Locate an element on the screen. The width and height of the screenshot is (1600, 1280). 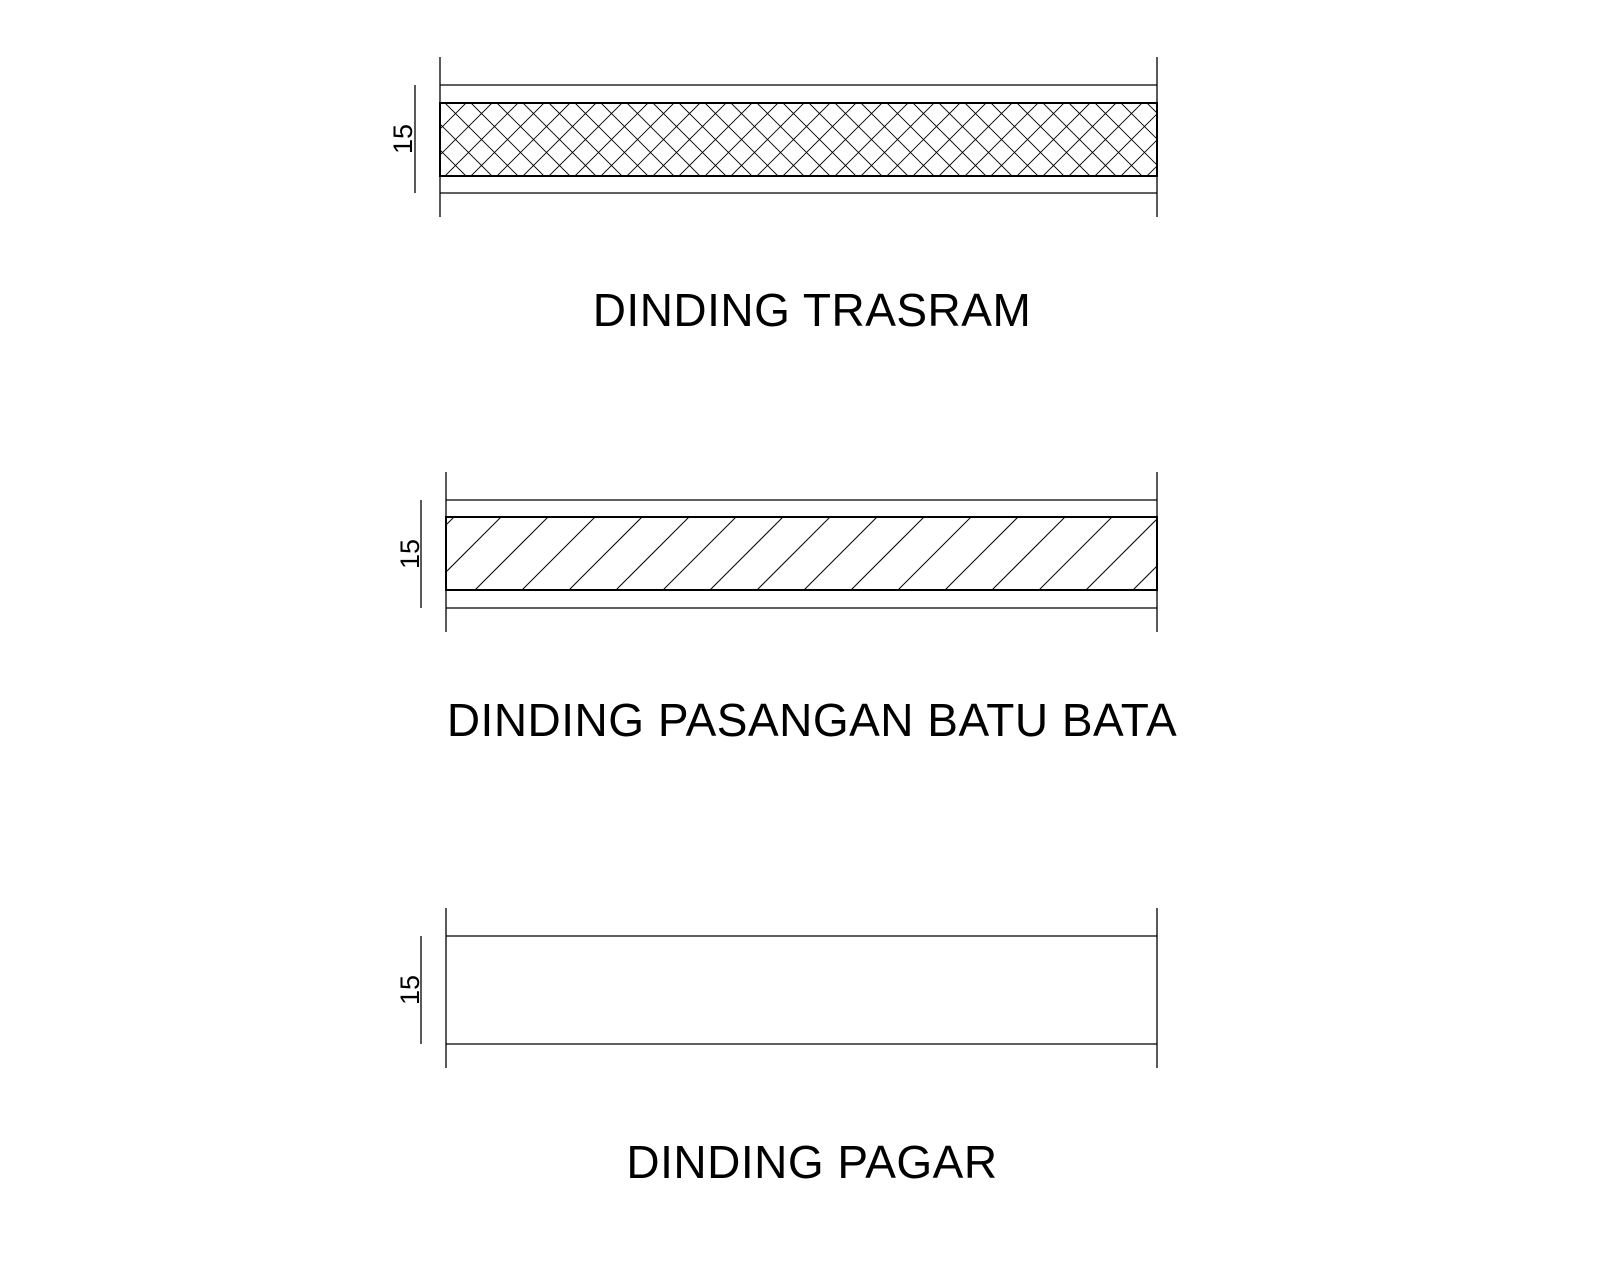
trasram-title: DINDING TRASRAM is located at coordinates (812, 310).